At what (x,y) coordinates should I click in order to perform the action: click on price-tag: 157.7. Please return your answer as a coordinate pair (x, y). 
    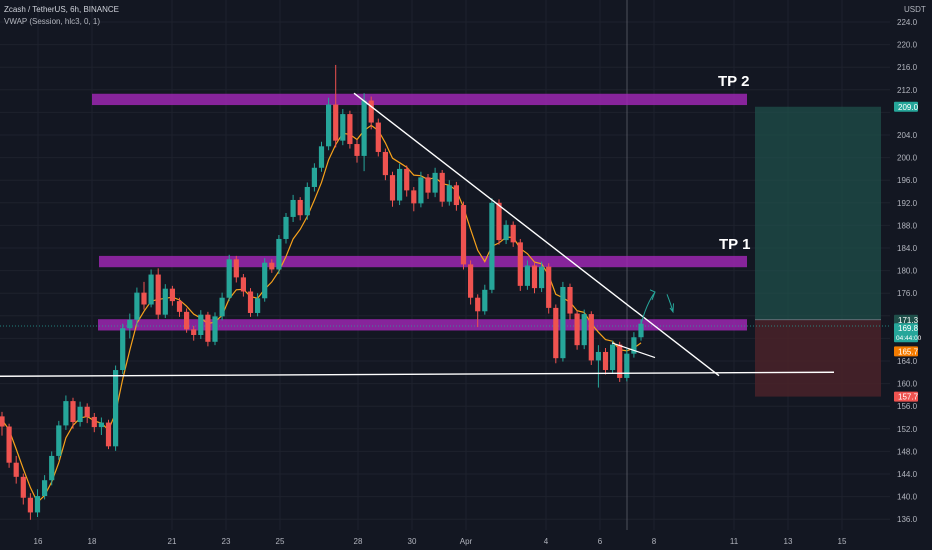
    Looking at the image, I should click on (906, 396).